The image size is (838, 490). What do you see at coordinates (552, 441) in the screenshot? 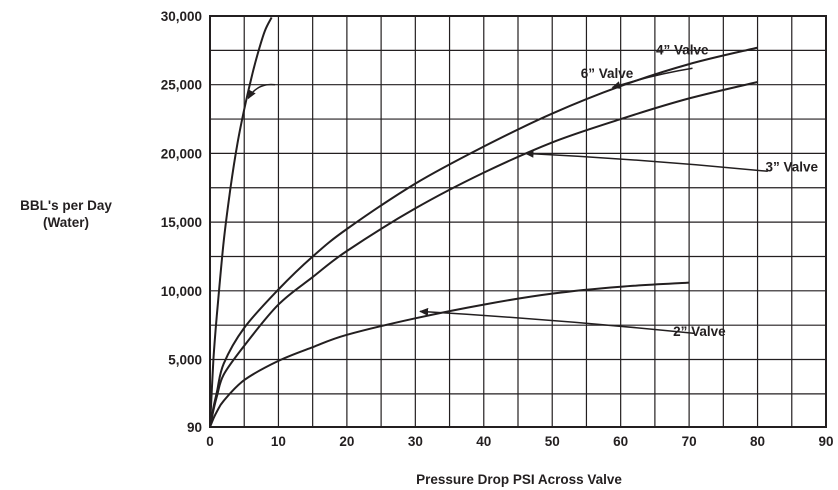
I see `x-tick-label: 50` at bounding box center [552, 441].